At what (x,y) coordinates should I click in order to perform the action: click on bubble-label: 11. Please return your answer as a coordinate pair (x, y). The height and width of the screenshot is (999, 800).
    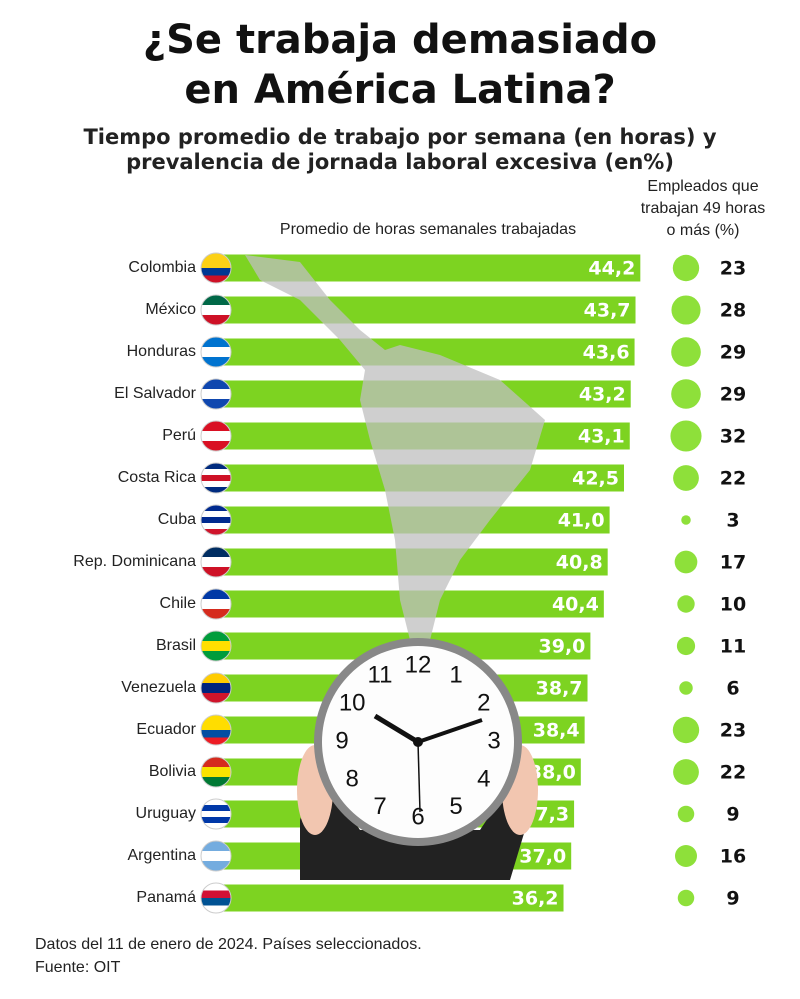
    Looking at the image, I should click on (733, 647).